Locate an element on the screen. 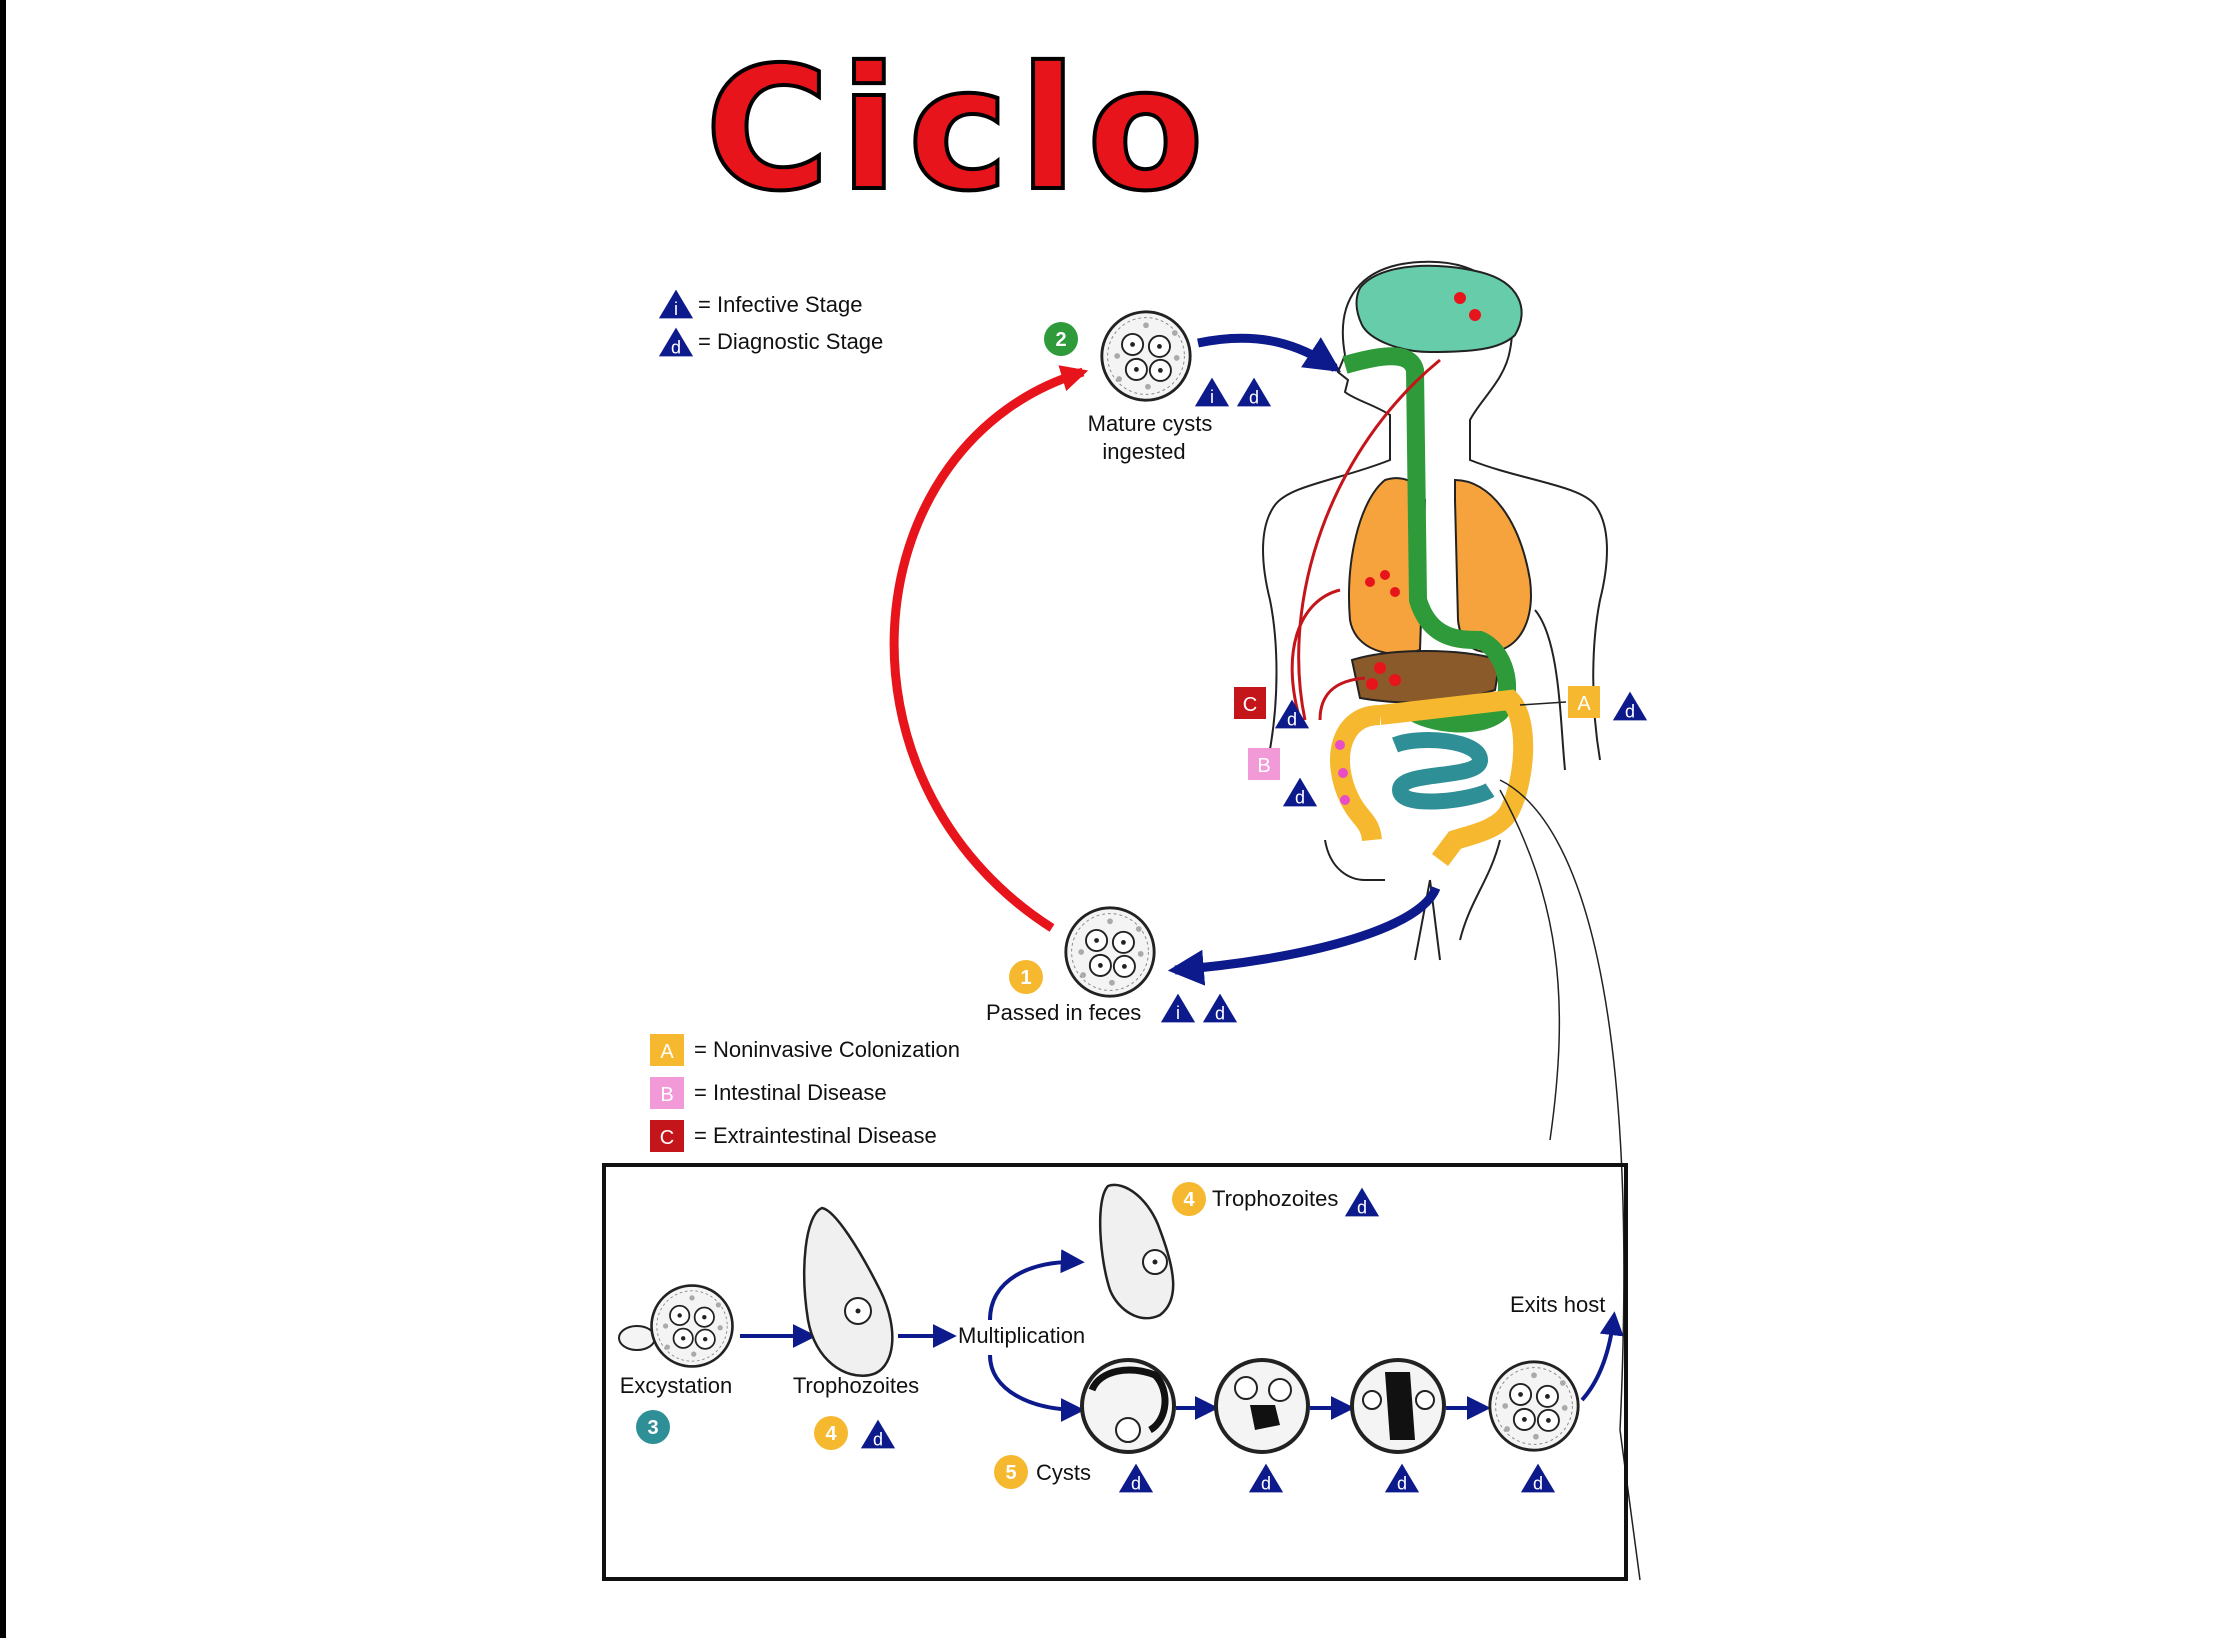  legend-c-box is located at coordinates (667, 1136).